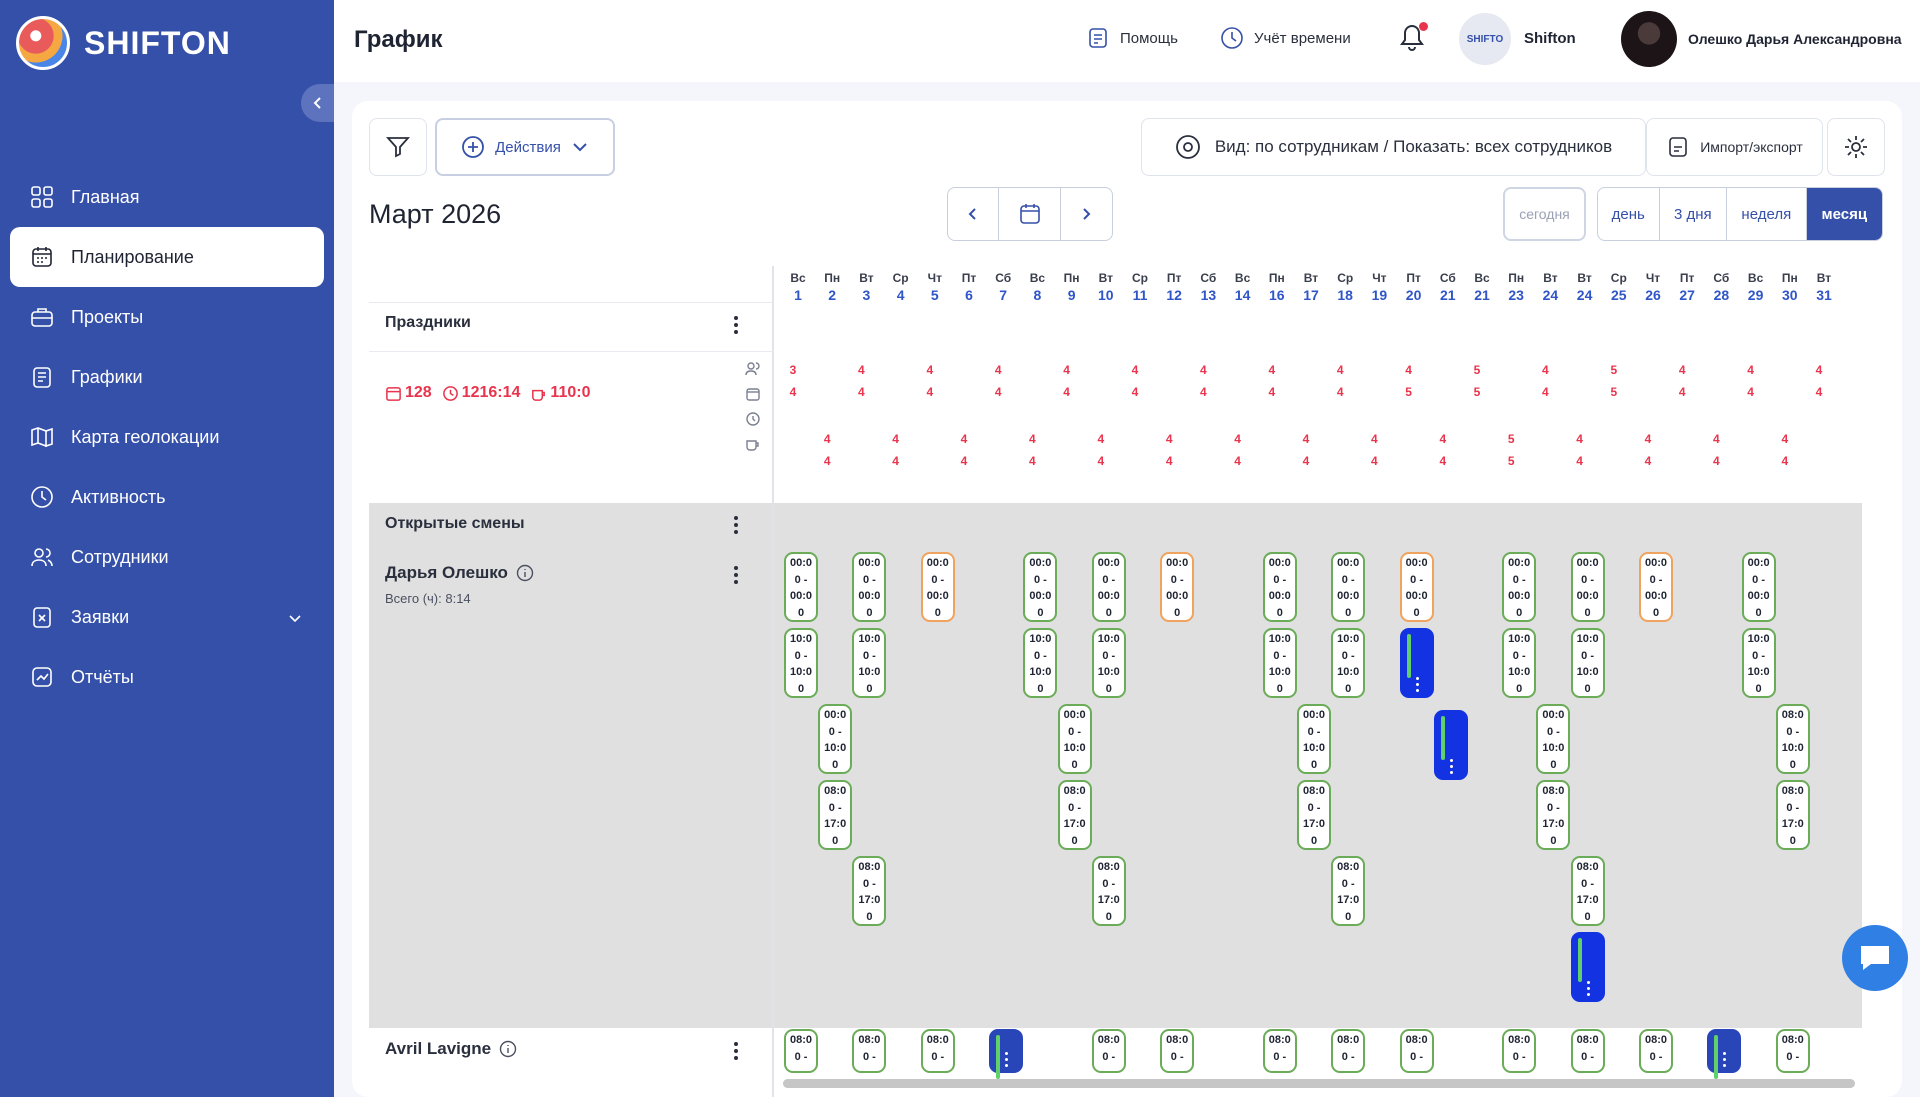  I want to click on day-header: Вс 1, so click(798, 287).